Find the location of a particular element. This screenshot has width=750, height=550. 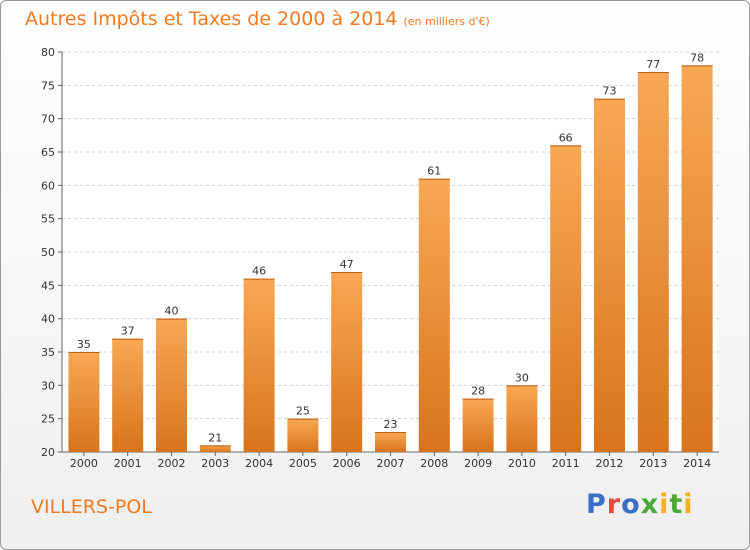

data-label: 47 is located at coordinates (347, 264).